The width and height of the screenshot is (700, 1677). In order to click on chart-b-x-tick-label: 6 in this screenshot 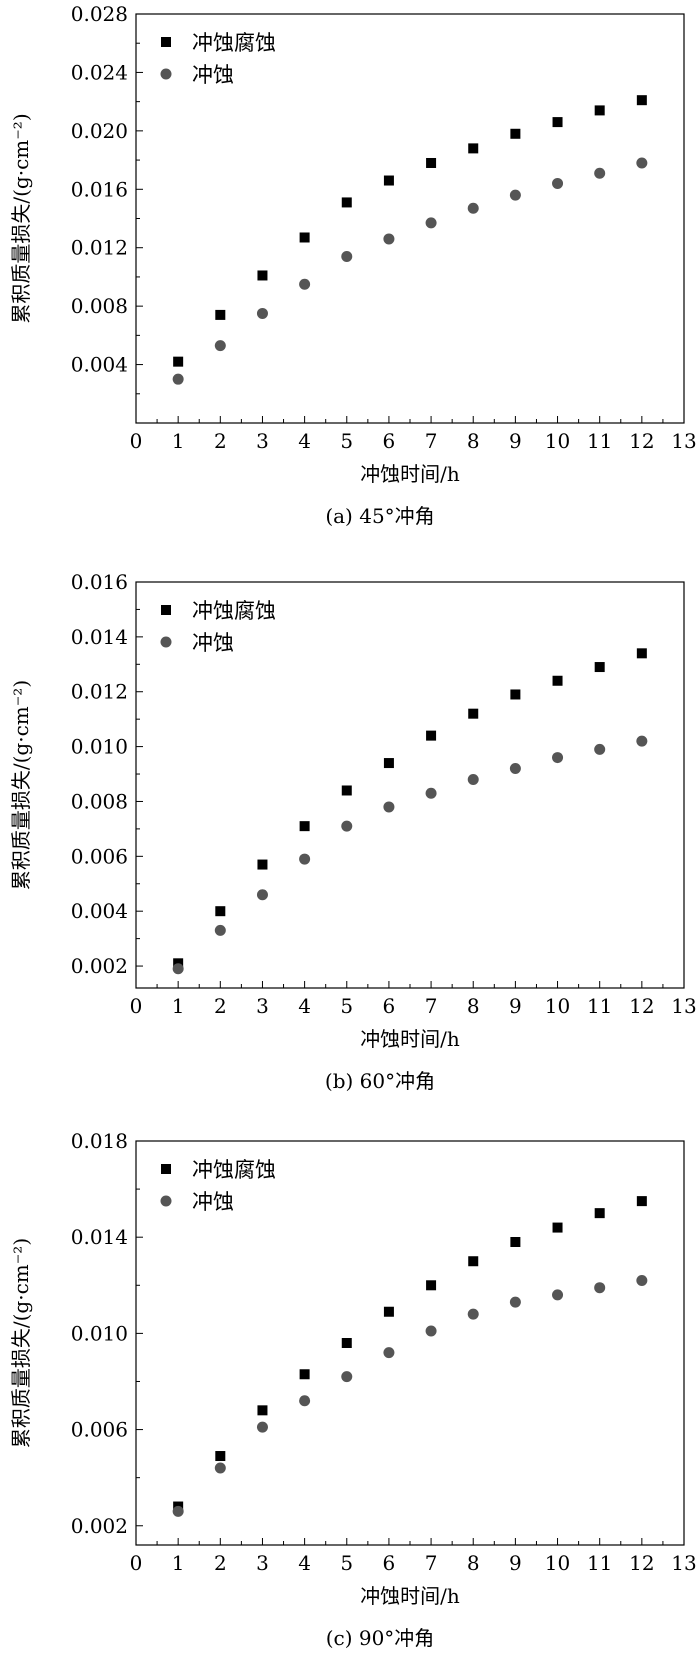, I will do `click(389, 1006)`.